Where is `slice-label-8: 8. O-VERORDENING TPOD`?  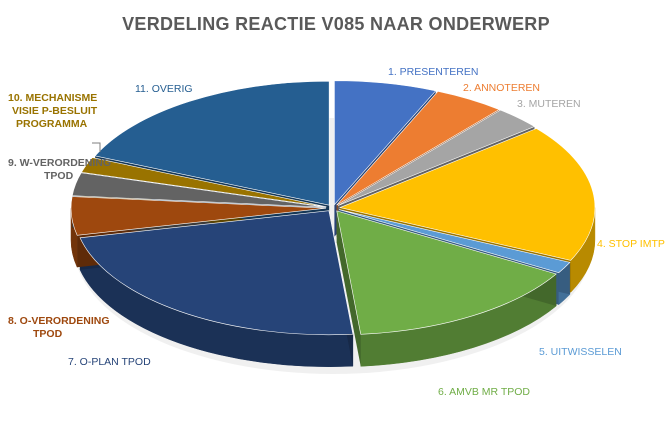
slice-label-8: 8. O-VERORDENING TPOD is located at coordinates (59, 327).